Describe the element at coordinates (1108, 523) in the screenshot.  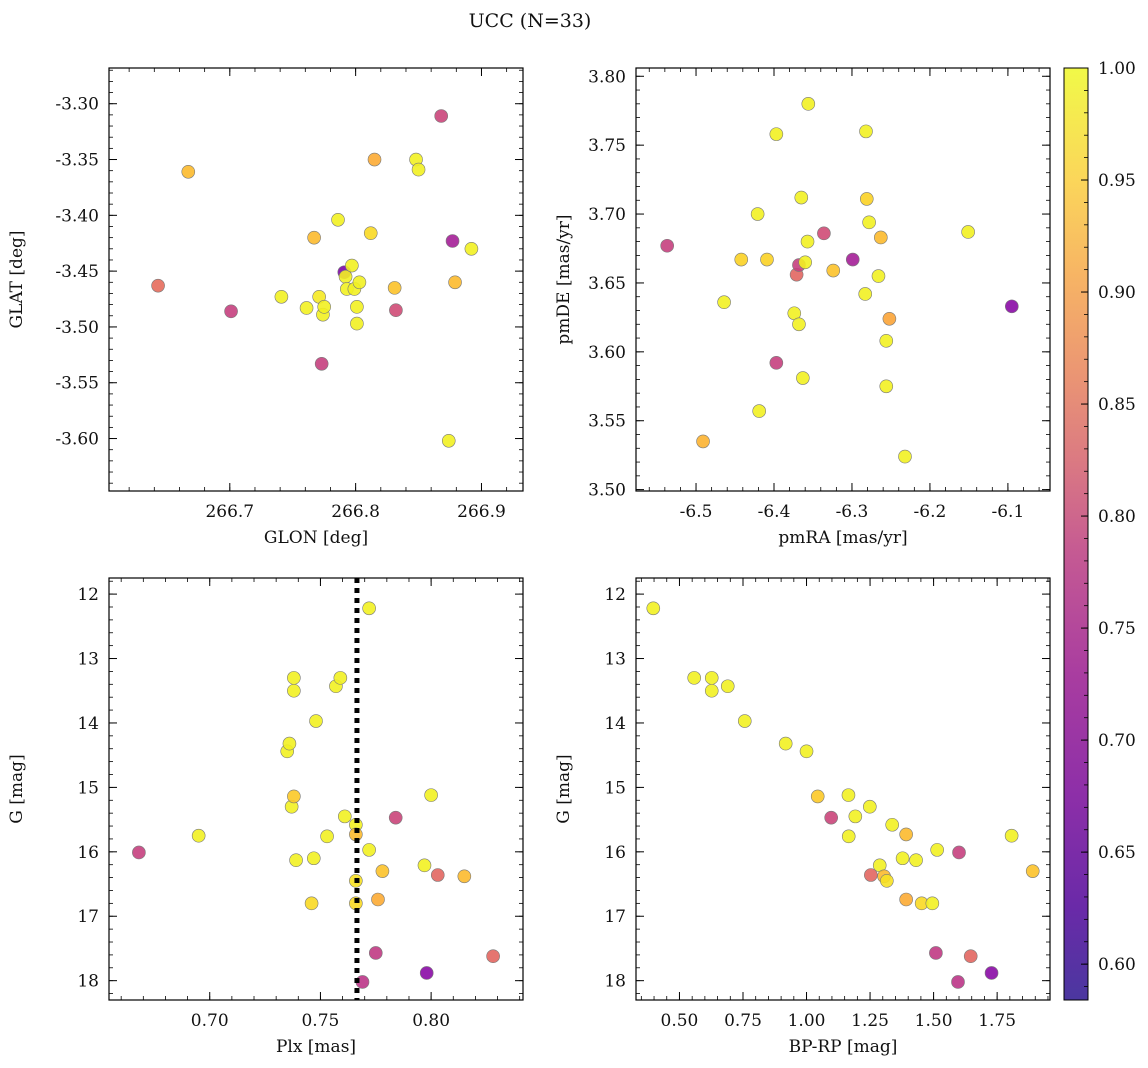
I see `colorbar-ticks: 1.00 0.95 0.90 0.85 0.80 0.75 0.70 0.65 0.60` at that location.